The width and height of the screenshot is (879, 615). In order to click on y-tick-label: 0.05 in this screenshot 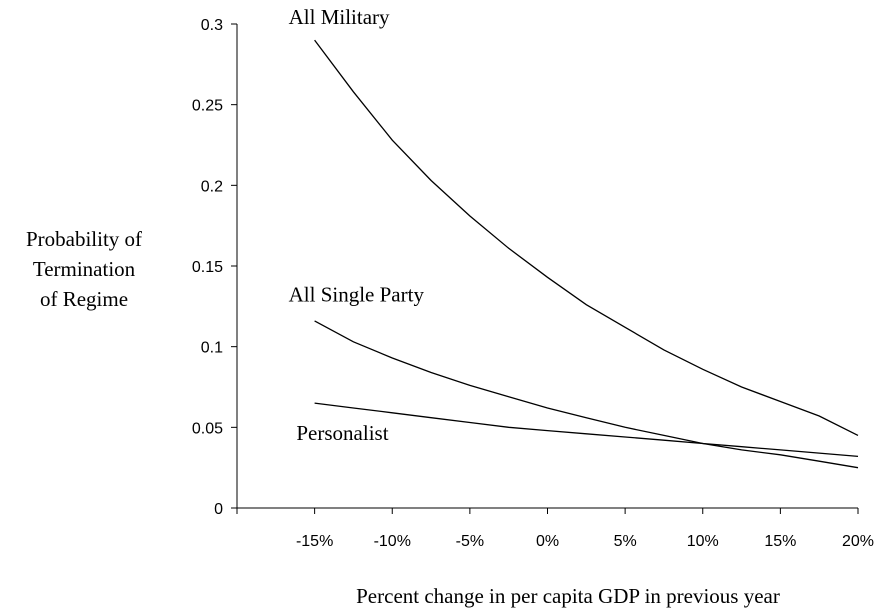, I will do `click(207, 428)`.